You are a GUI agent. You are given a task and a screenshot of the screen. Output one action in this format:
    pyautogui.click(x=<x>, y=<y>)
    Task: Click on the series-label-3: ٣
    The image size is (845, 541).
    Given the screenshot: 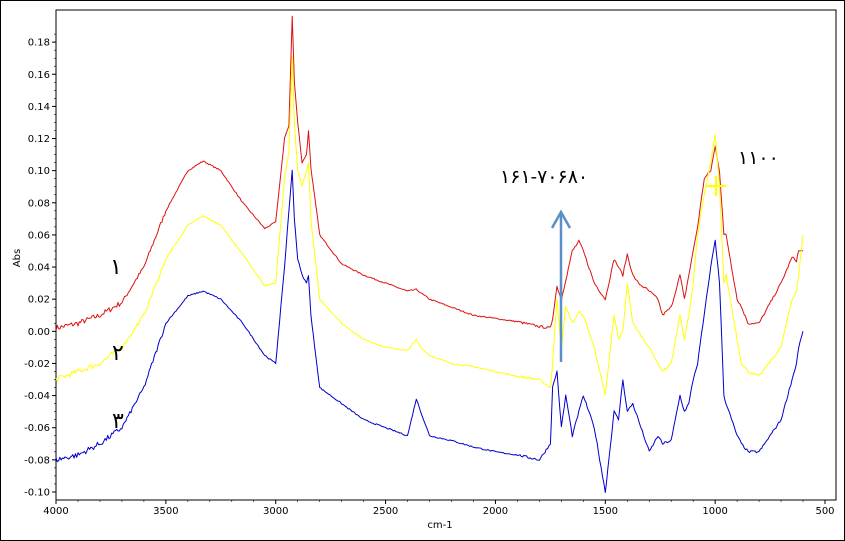 What is the action you would take?
    pyautogui.click(x=118, y=421)
    